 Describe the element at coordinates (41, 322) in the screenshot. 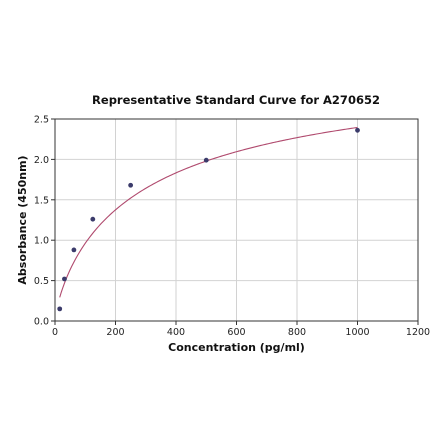

I see `y-tick-label: 0.0` at that location.